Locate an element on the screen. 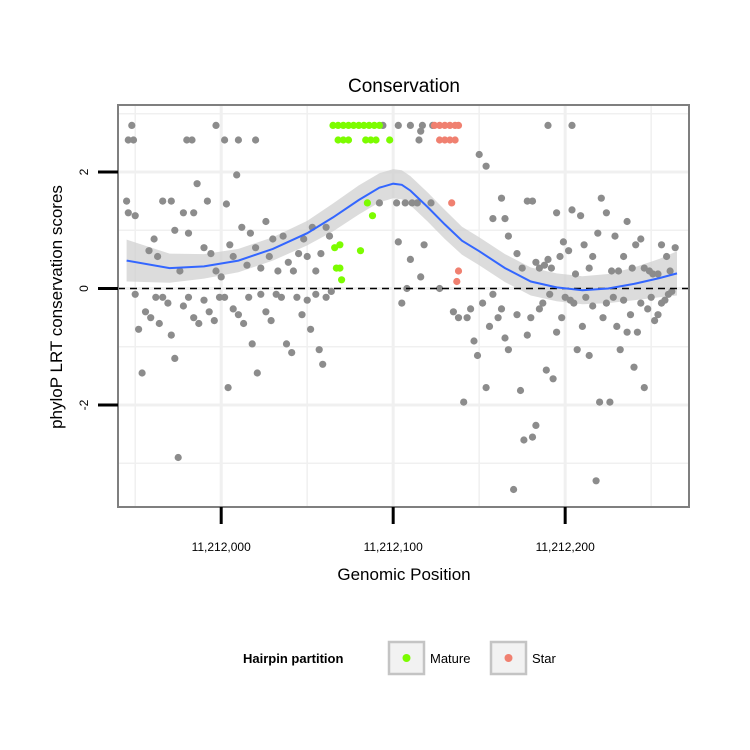  y-axis: -2 0 2 is located at coordinates (97, 289).